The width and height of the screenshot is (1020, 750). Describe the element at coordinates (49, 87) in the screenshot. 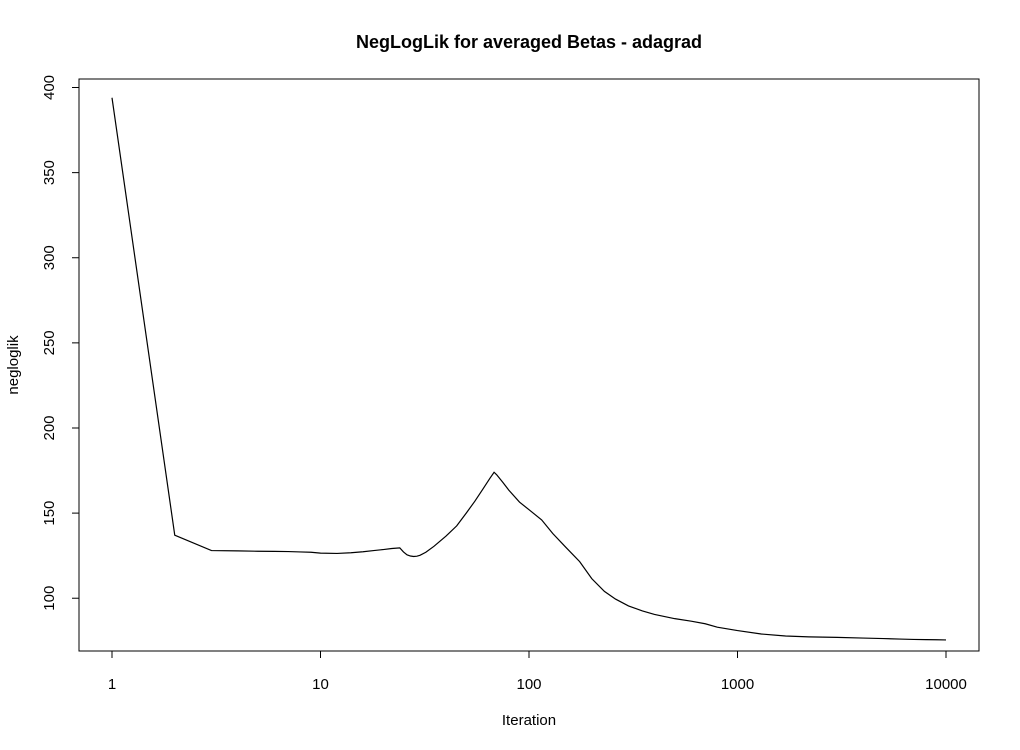

I see `y-tick-label: 400` at that location.